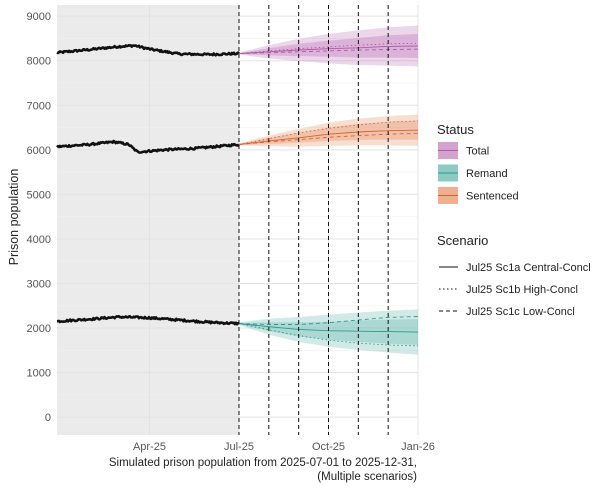  What do you see at coordinates (478, 163) in the screenshot?
I see `legend-status: Status Total Remand Sentenced` at bounding box center [478, 163].